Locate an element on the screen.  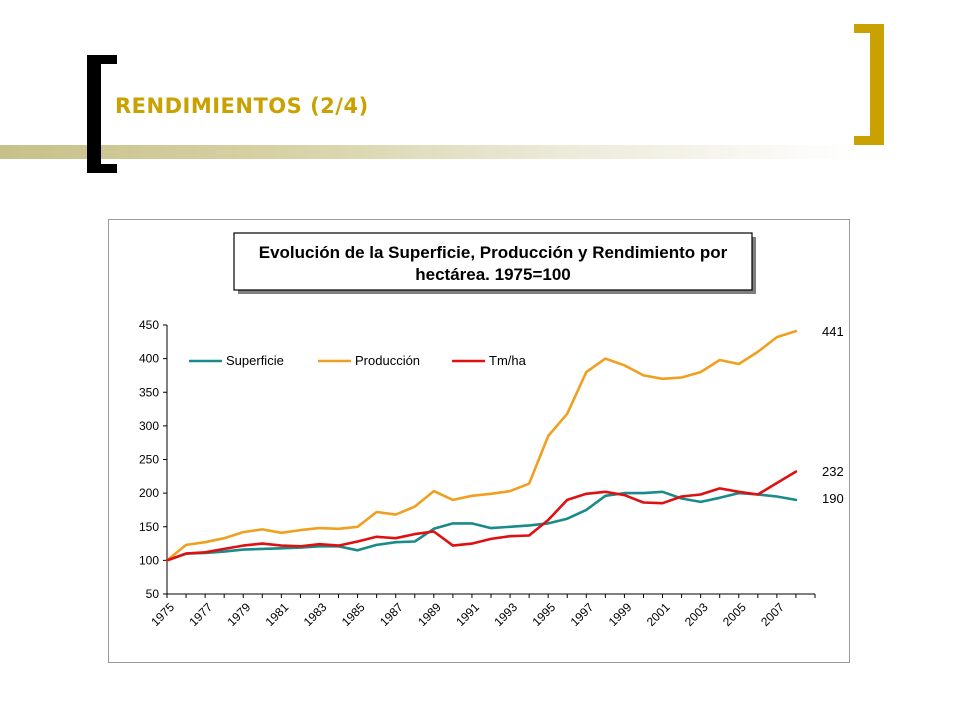
x-tick-label: 1995 is located at coordinates (543, 614).